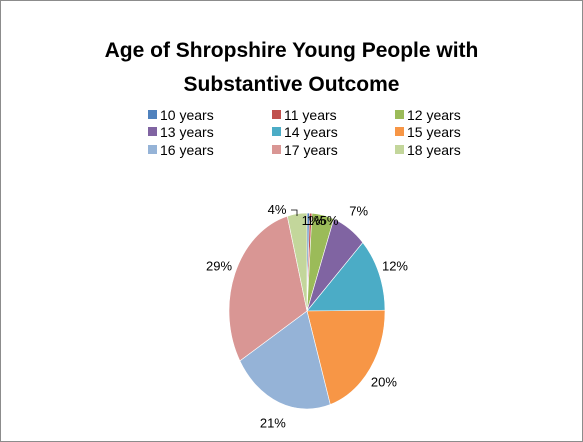  Describe the element at coordinates (316, 220) in the screenshot. I see `data-label-extra-0: 1%` at that location.